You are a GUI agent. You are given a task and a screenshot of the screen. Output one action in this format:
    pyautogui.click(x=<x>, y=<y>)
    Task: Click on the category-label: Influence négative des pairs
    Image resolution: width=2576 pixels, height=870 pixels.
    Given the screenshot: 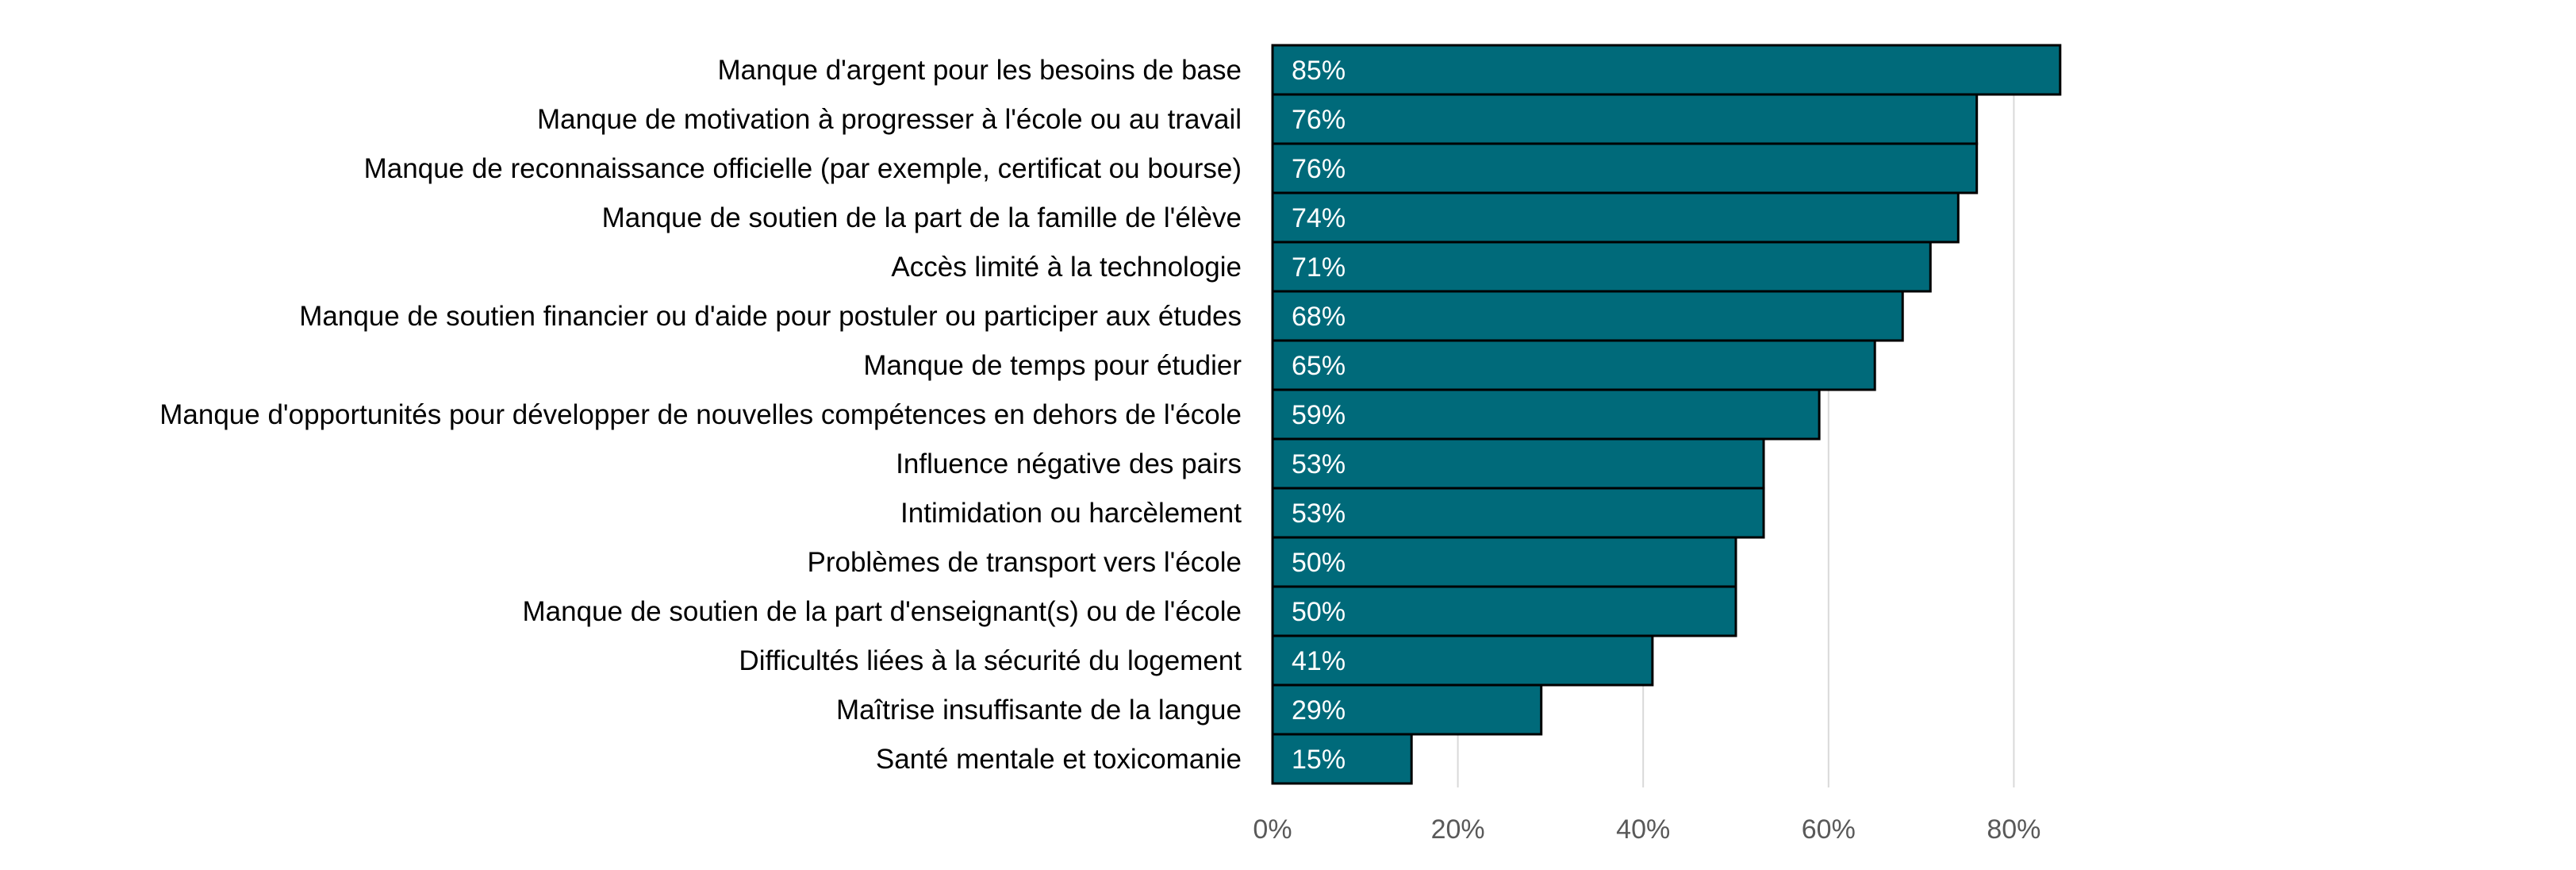 What is the action you would take?
    pyautogui.click(x=1069, y=463)
    